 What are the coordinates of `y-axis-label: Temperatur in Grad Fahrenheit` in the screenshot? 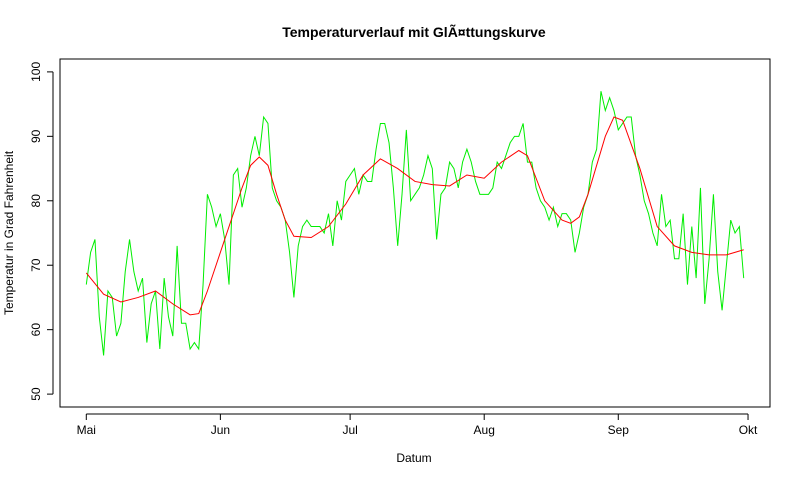 It's located at (9, 232).